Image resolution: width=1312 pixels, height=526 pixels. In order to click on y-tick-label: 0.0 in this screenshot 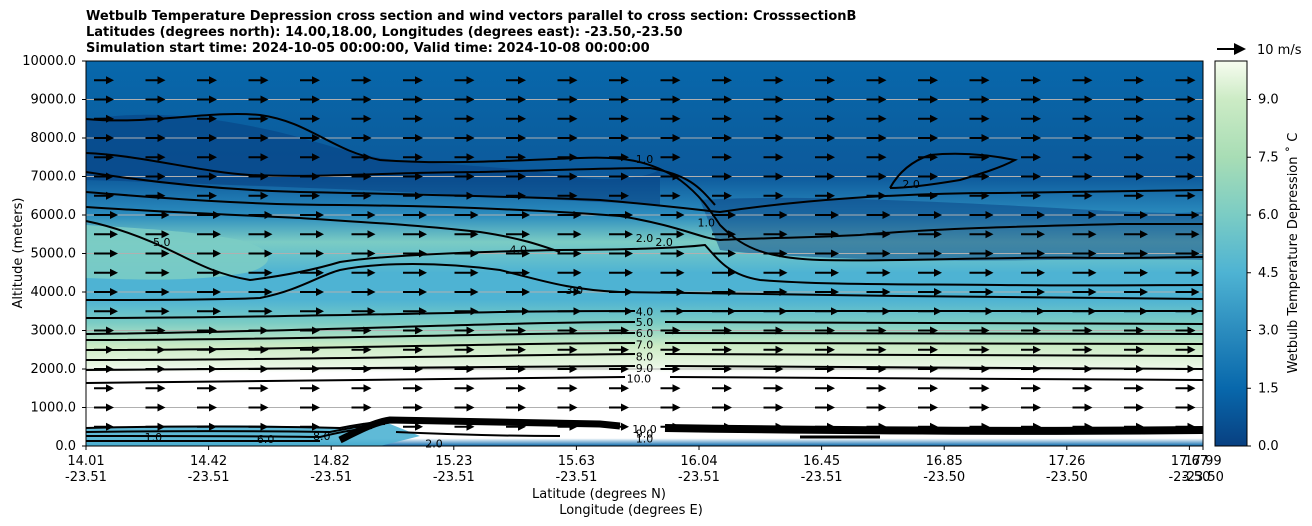, I will do `click(65, 446)`.